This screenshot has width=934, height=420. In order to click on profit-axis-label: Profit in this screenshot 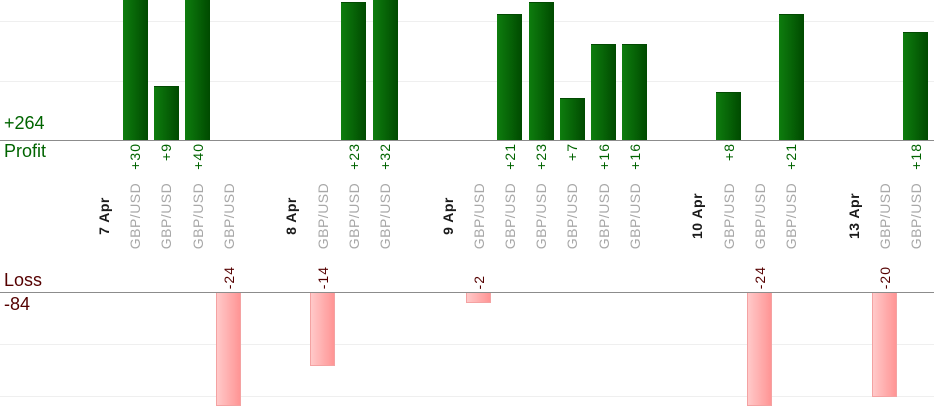, I will do `click(25, 151)`.